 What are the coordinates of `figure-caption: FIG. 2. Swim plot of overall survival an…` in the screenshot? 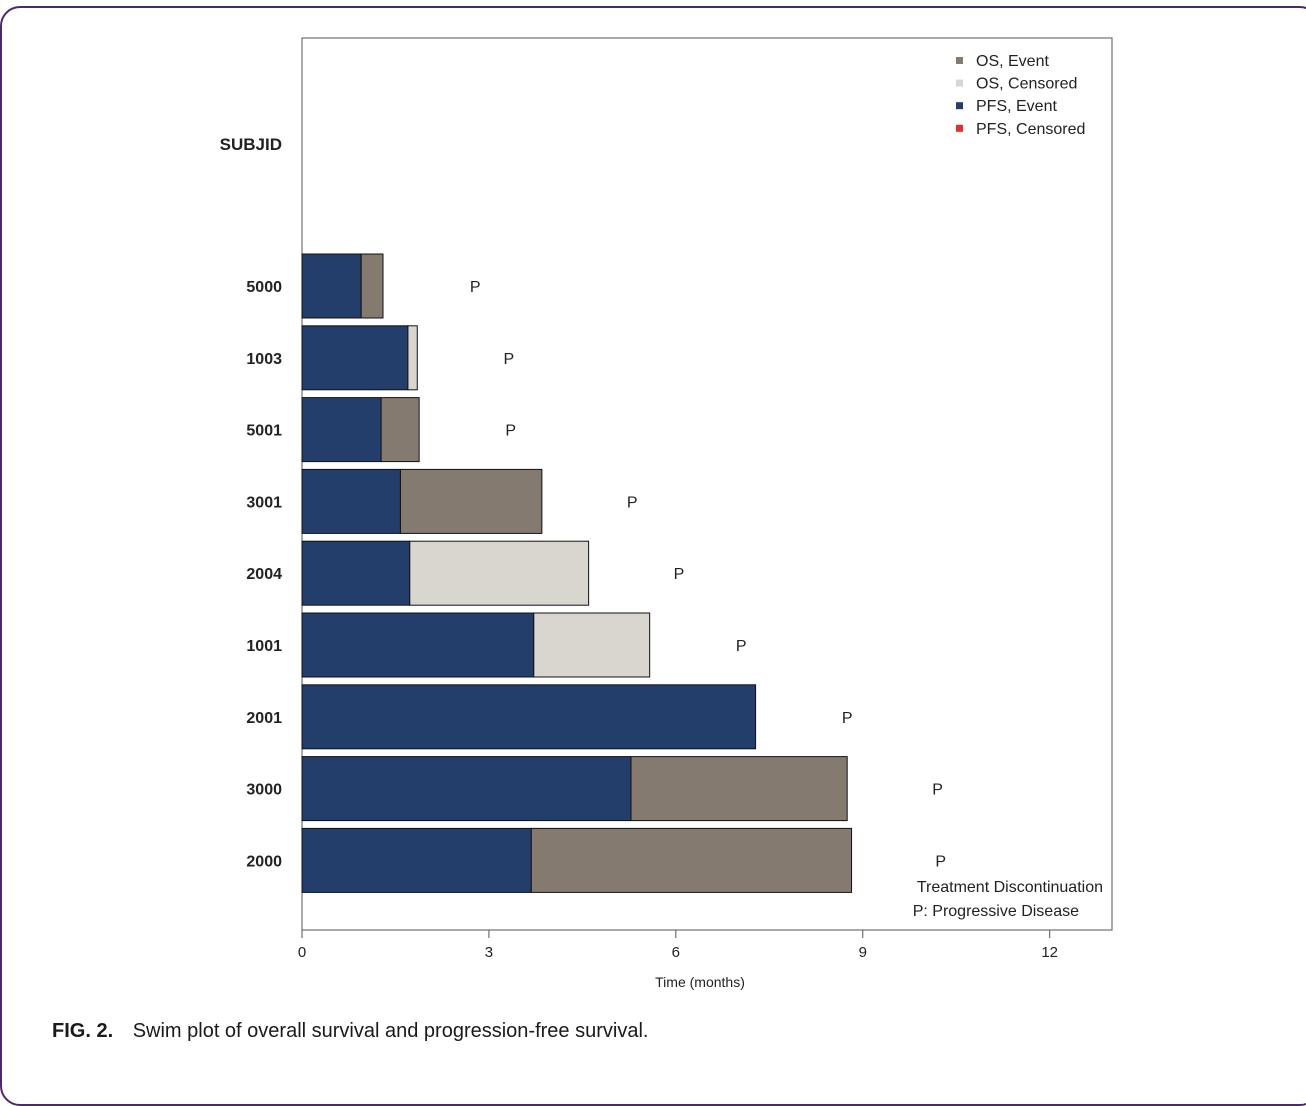 It's located at (350, 1031).